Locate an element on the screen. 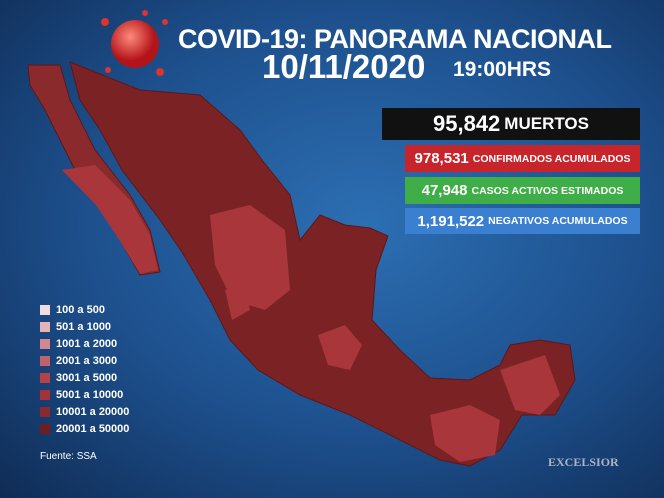  stat-label: CASOS ACTIVOS ESTIMADOS is located at coordinates (547, 190).